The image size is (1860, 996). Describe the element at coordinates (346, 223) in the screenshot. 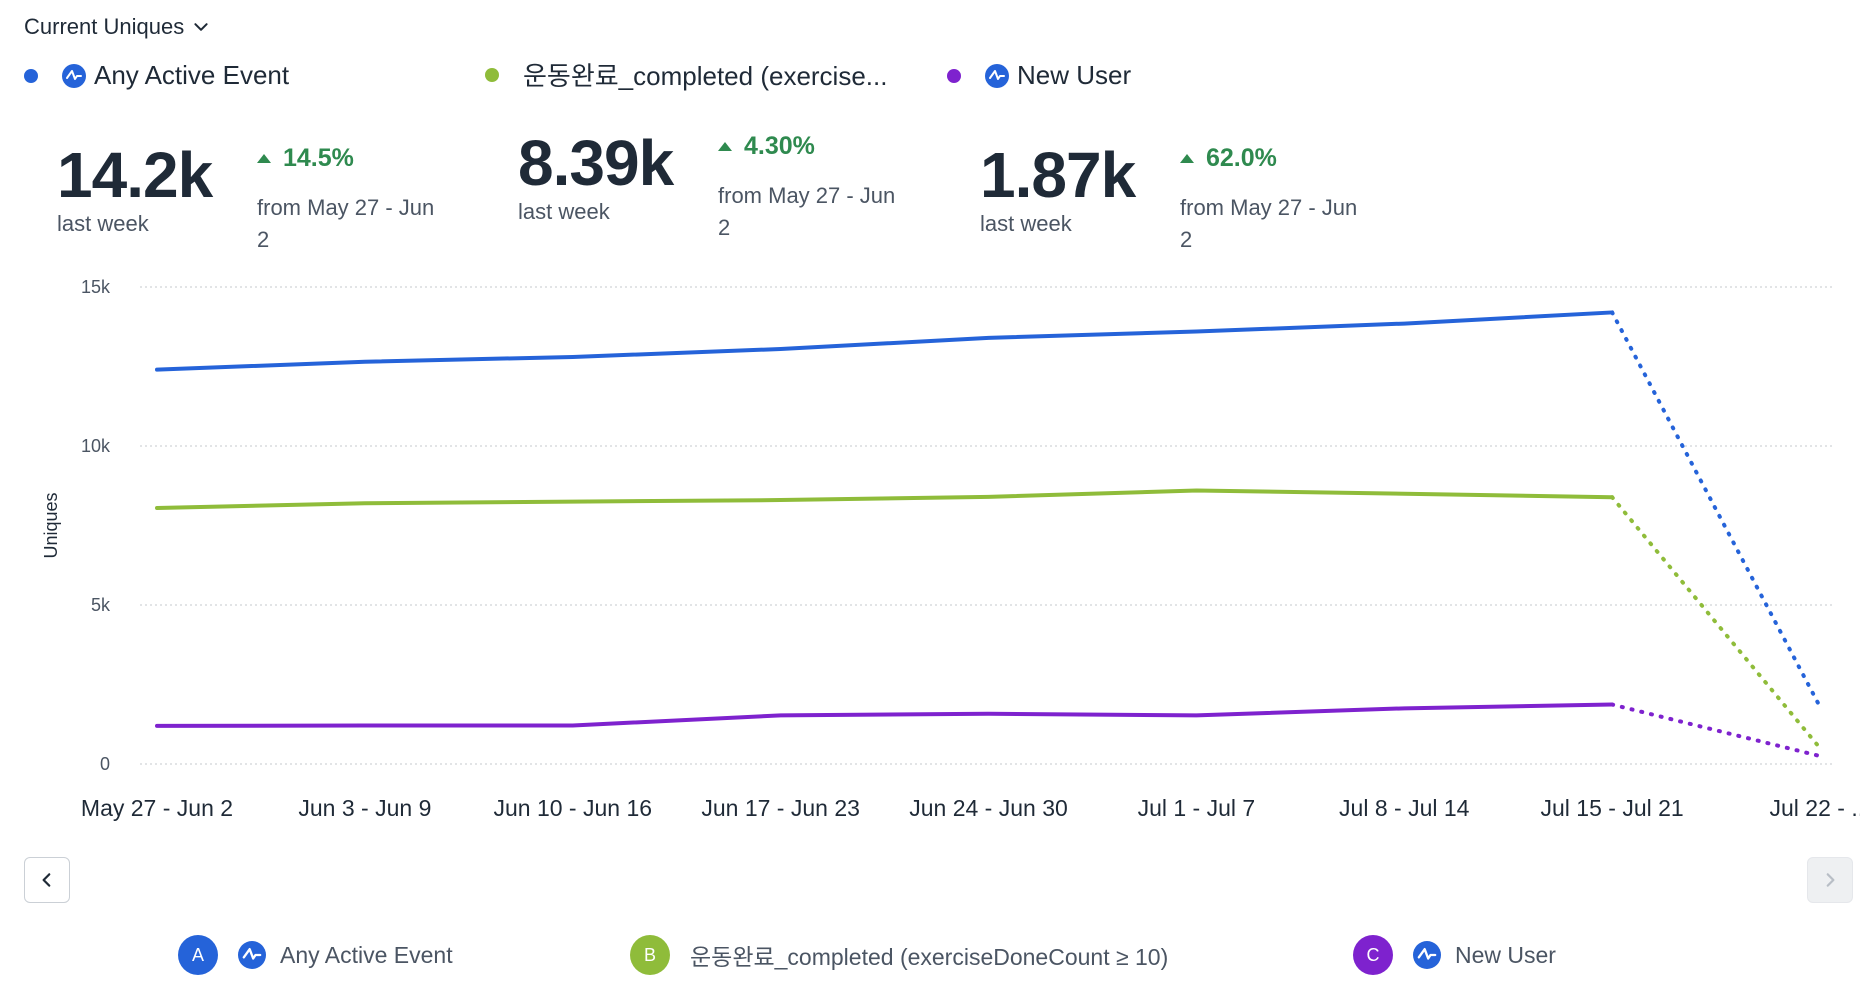

I see `summary-compare-a: from May 27 - Jun 2` at that location.